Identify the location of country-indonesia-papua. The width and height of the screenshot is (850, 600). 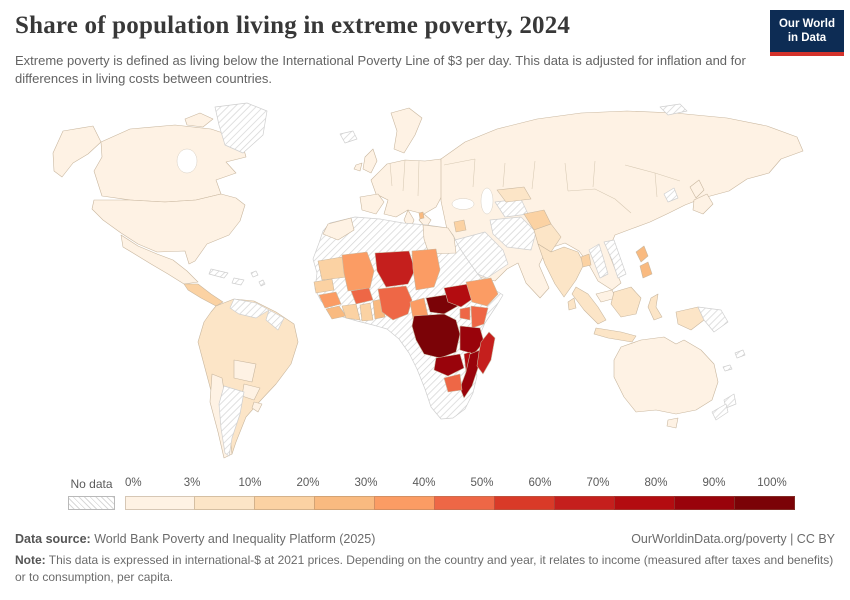
(690, 318).